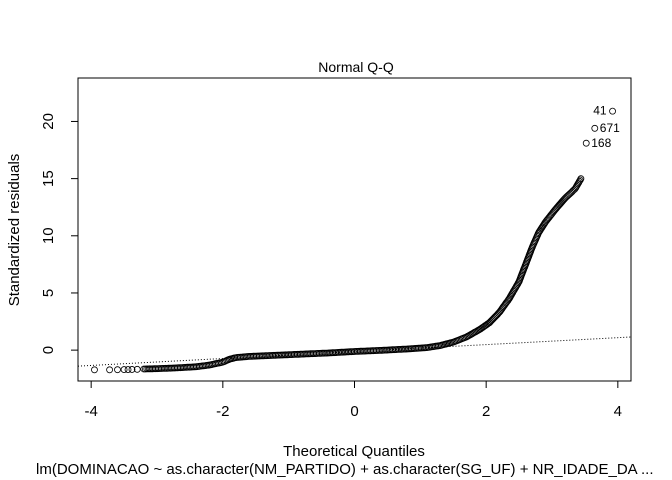 This screenshot has height=480, width=672. Describe the element at coordinates (356, 67) in the screenshot. I see `chart-title: Normal Q-Q` at that location.